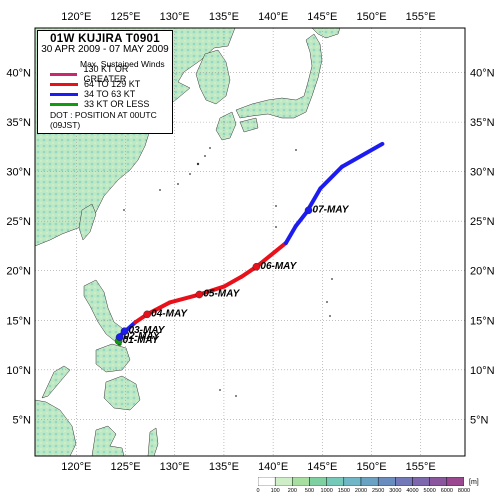 This screenshot has height=500, width=500. What do you see at coordinates (103, 120) in the screenshot?
I see `legend-dot-note: DOT : POSITION AT 00UTC (09JST)` at bounding box center [103, 120].